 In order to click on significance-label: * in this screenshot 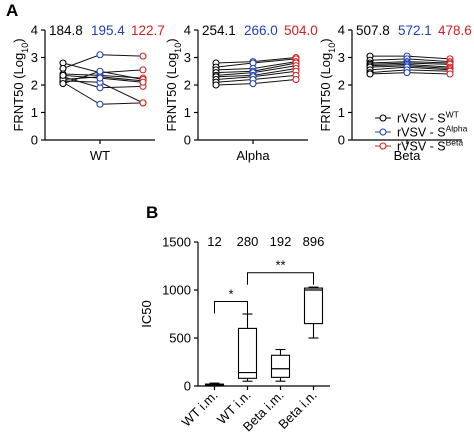, I will do `click(230, 294)`.